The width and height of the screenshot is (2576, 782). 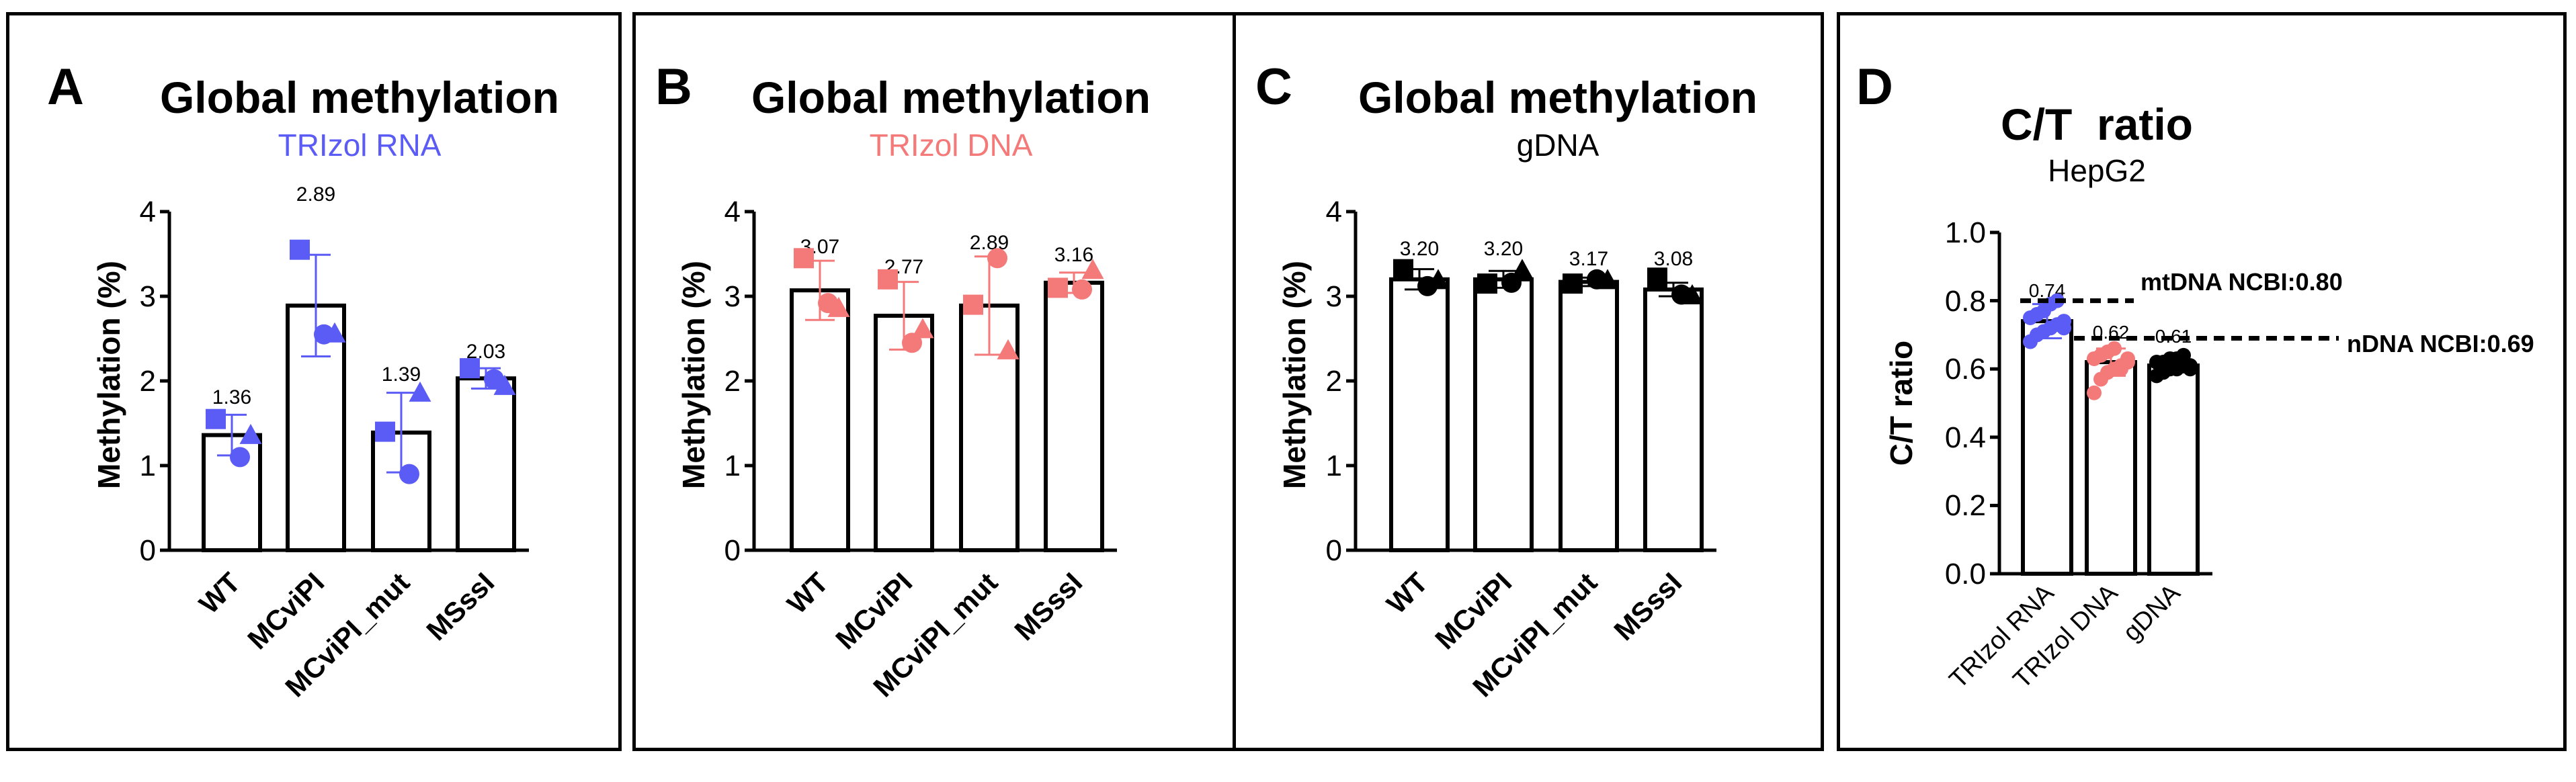 I want to click on reference-label-ndna: nDNA NCBI:0.69, so click(x=2440, y=343).